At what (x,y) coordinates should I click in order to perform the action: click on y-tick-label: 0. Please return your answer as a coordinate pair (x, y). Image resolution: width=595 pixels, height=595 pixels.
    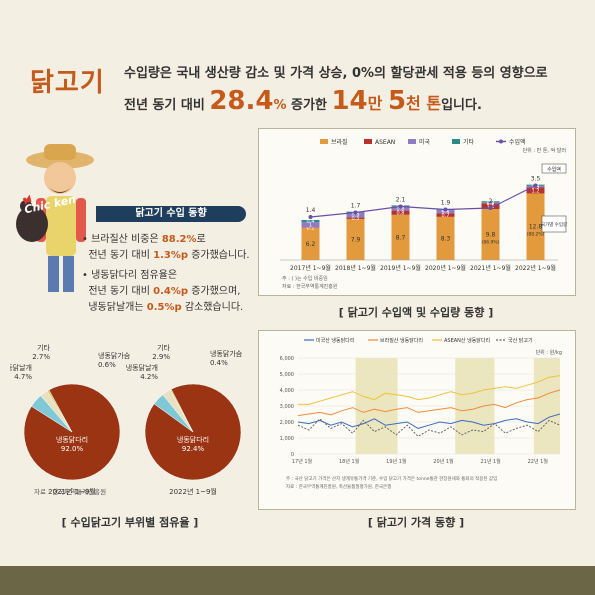
    Looking at the image, I should click on (292, 455).